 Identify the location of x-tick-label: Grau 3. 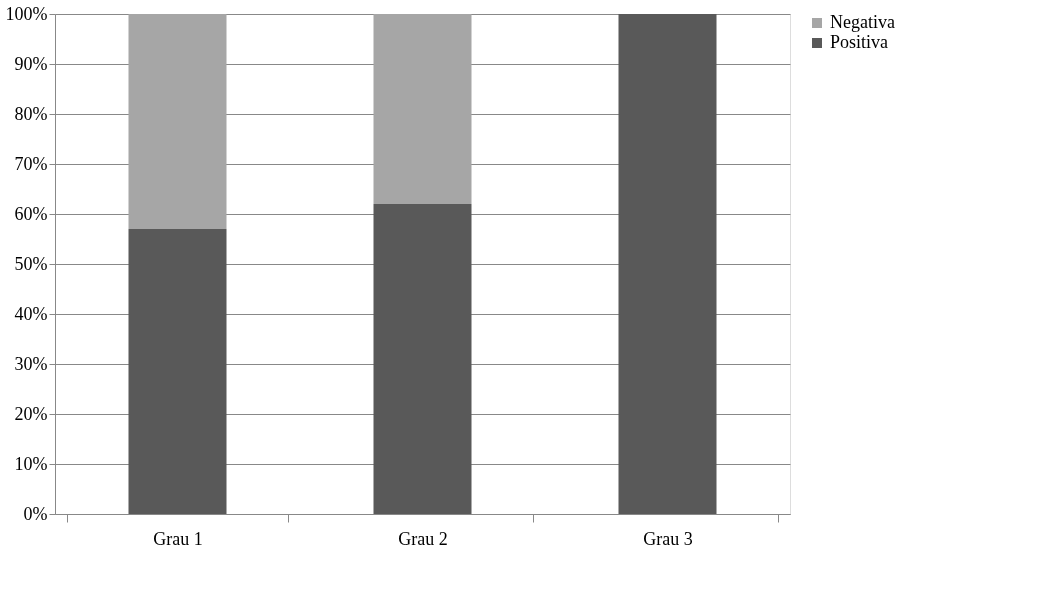
(668, 538).